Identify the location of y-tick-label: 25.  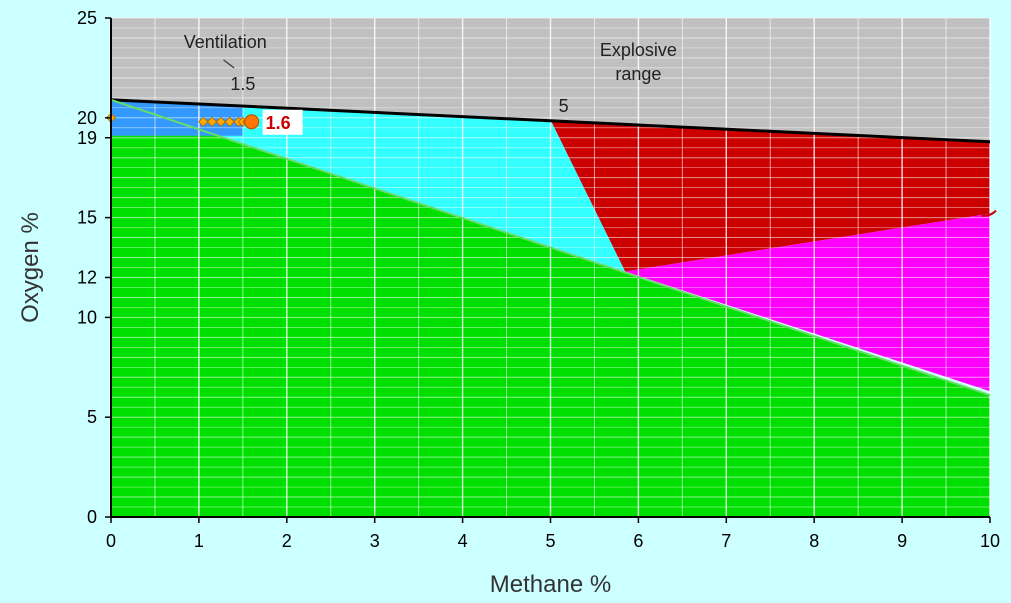
(87, 18).